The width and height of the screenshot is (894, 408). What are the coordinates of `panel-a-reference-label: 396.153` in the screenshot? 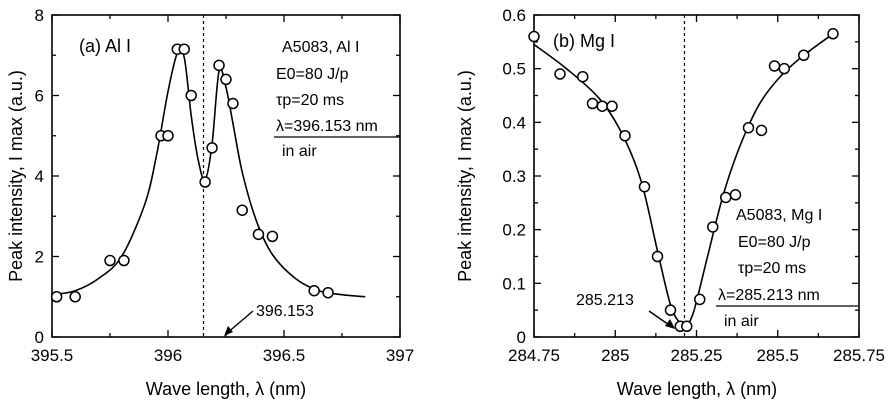 It's located at (285, 311).